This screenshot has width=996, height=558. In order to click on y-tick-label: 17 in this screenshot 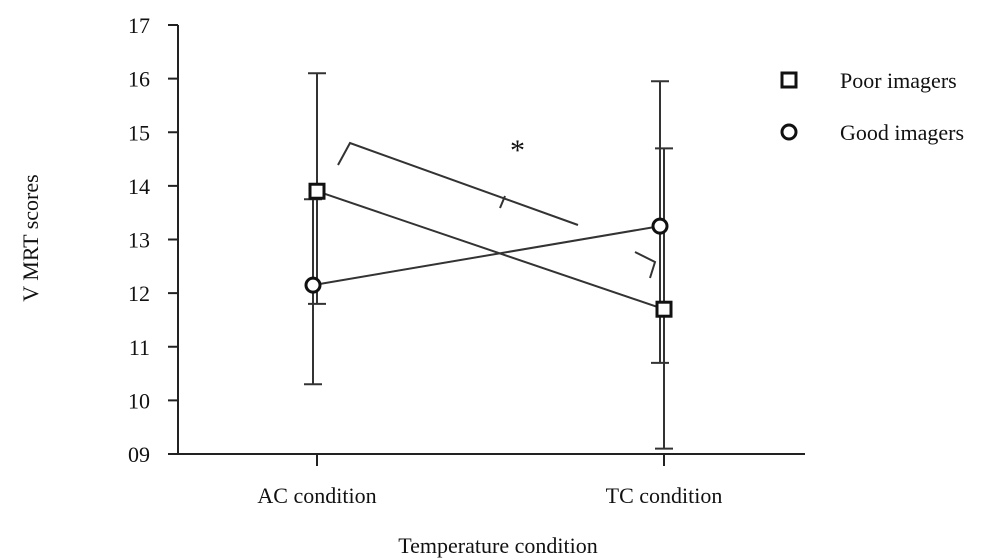, I will do `click(139, 25)`.